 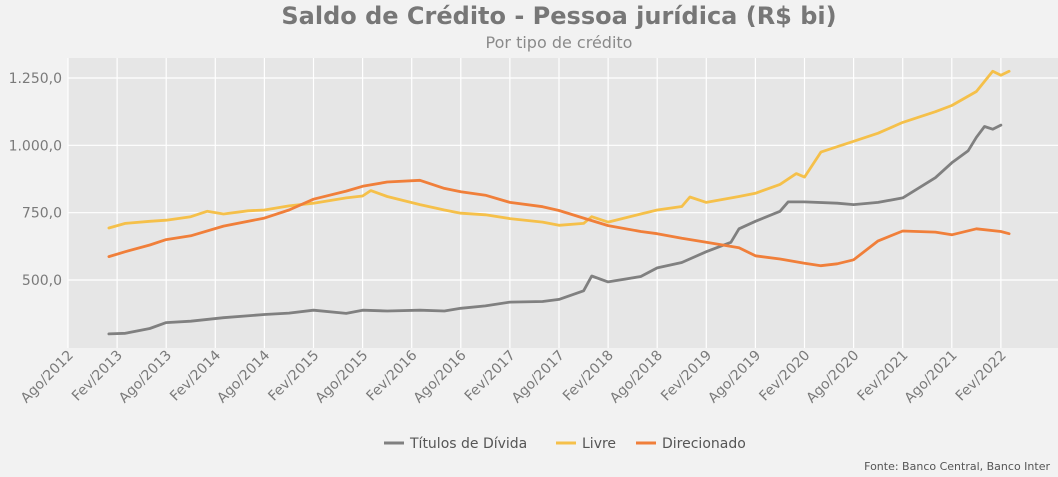 What do you see at coordinates (35, 146) in the screenshot?
I see `y-tick-label: 1.000,0` at bounding box center [35, 146].